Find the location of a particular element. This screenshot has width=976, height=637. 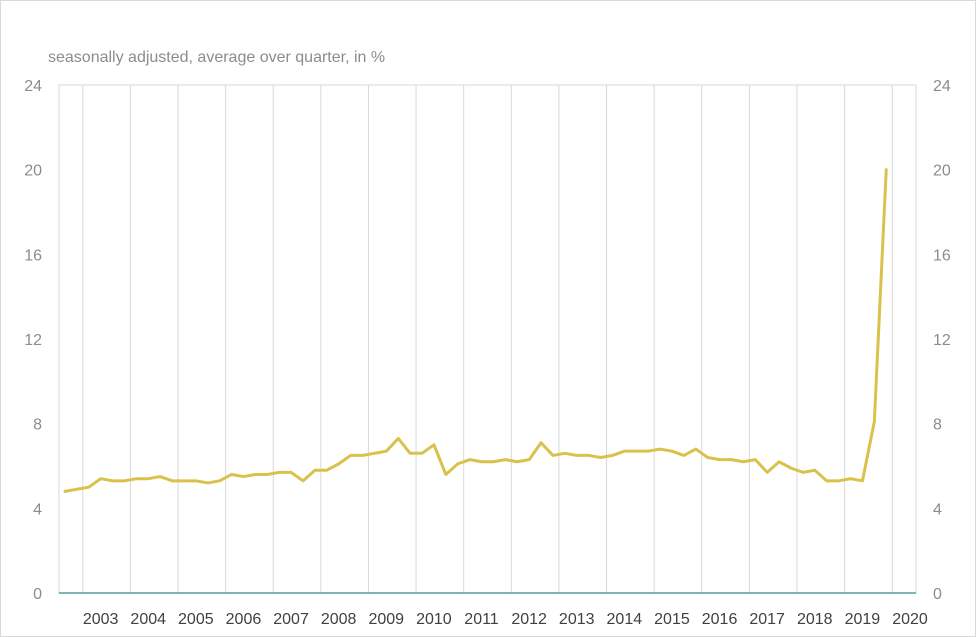

x-tick-label: 2010 is located at coordinates (434, 619).